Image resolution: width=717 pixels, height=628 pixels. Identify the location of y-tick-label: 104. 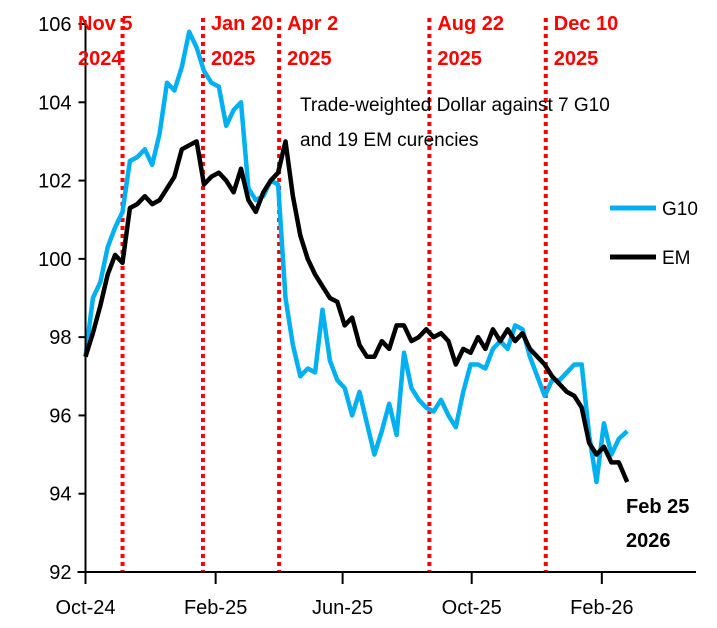
(54, 103).